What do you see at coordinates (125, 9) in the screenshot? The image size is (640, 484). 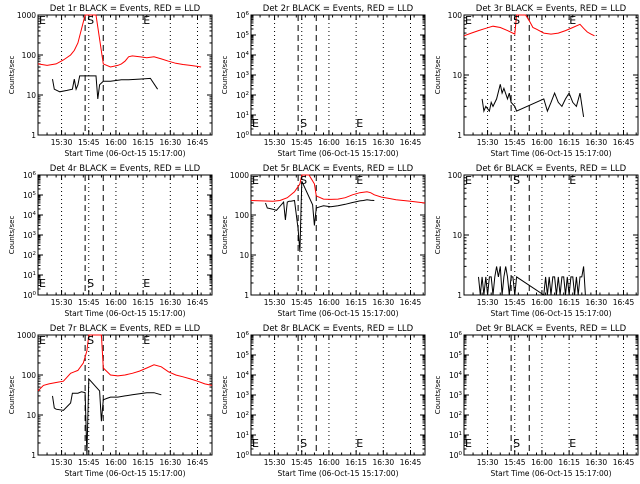 I see `chart-title: Det 1r BLACK = Events, RED = LLD` at bounding box center [125, 9].